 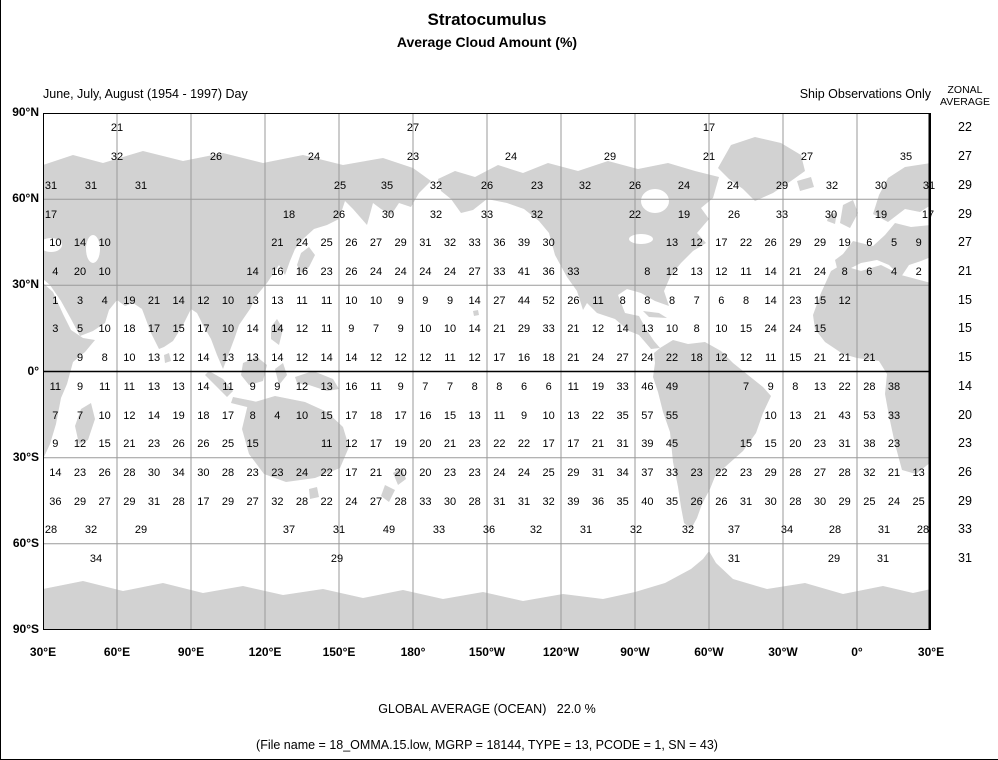 What do you see at coordinates (25, 629) in the screenshot?
I see `latitude-tick-label: 90°S` at bounding box center [25, 629].